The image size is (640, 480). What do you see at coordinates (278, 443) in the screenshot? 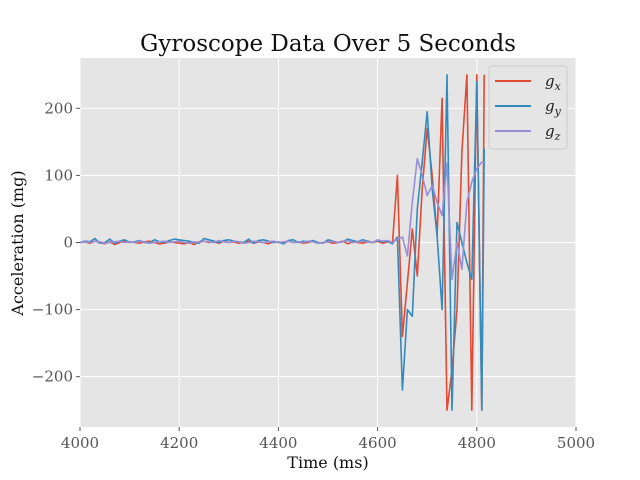
I see `x-tick-label: 4400` at bounding box center [278, 443].